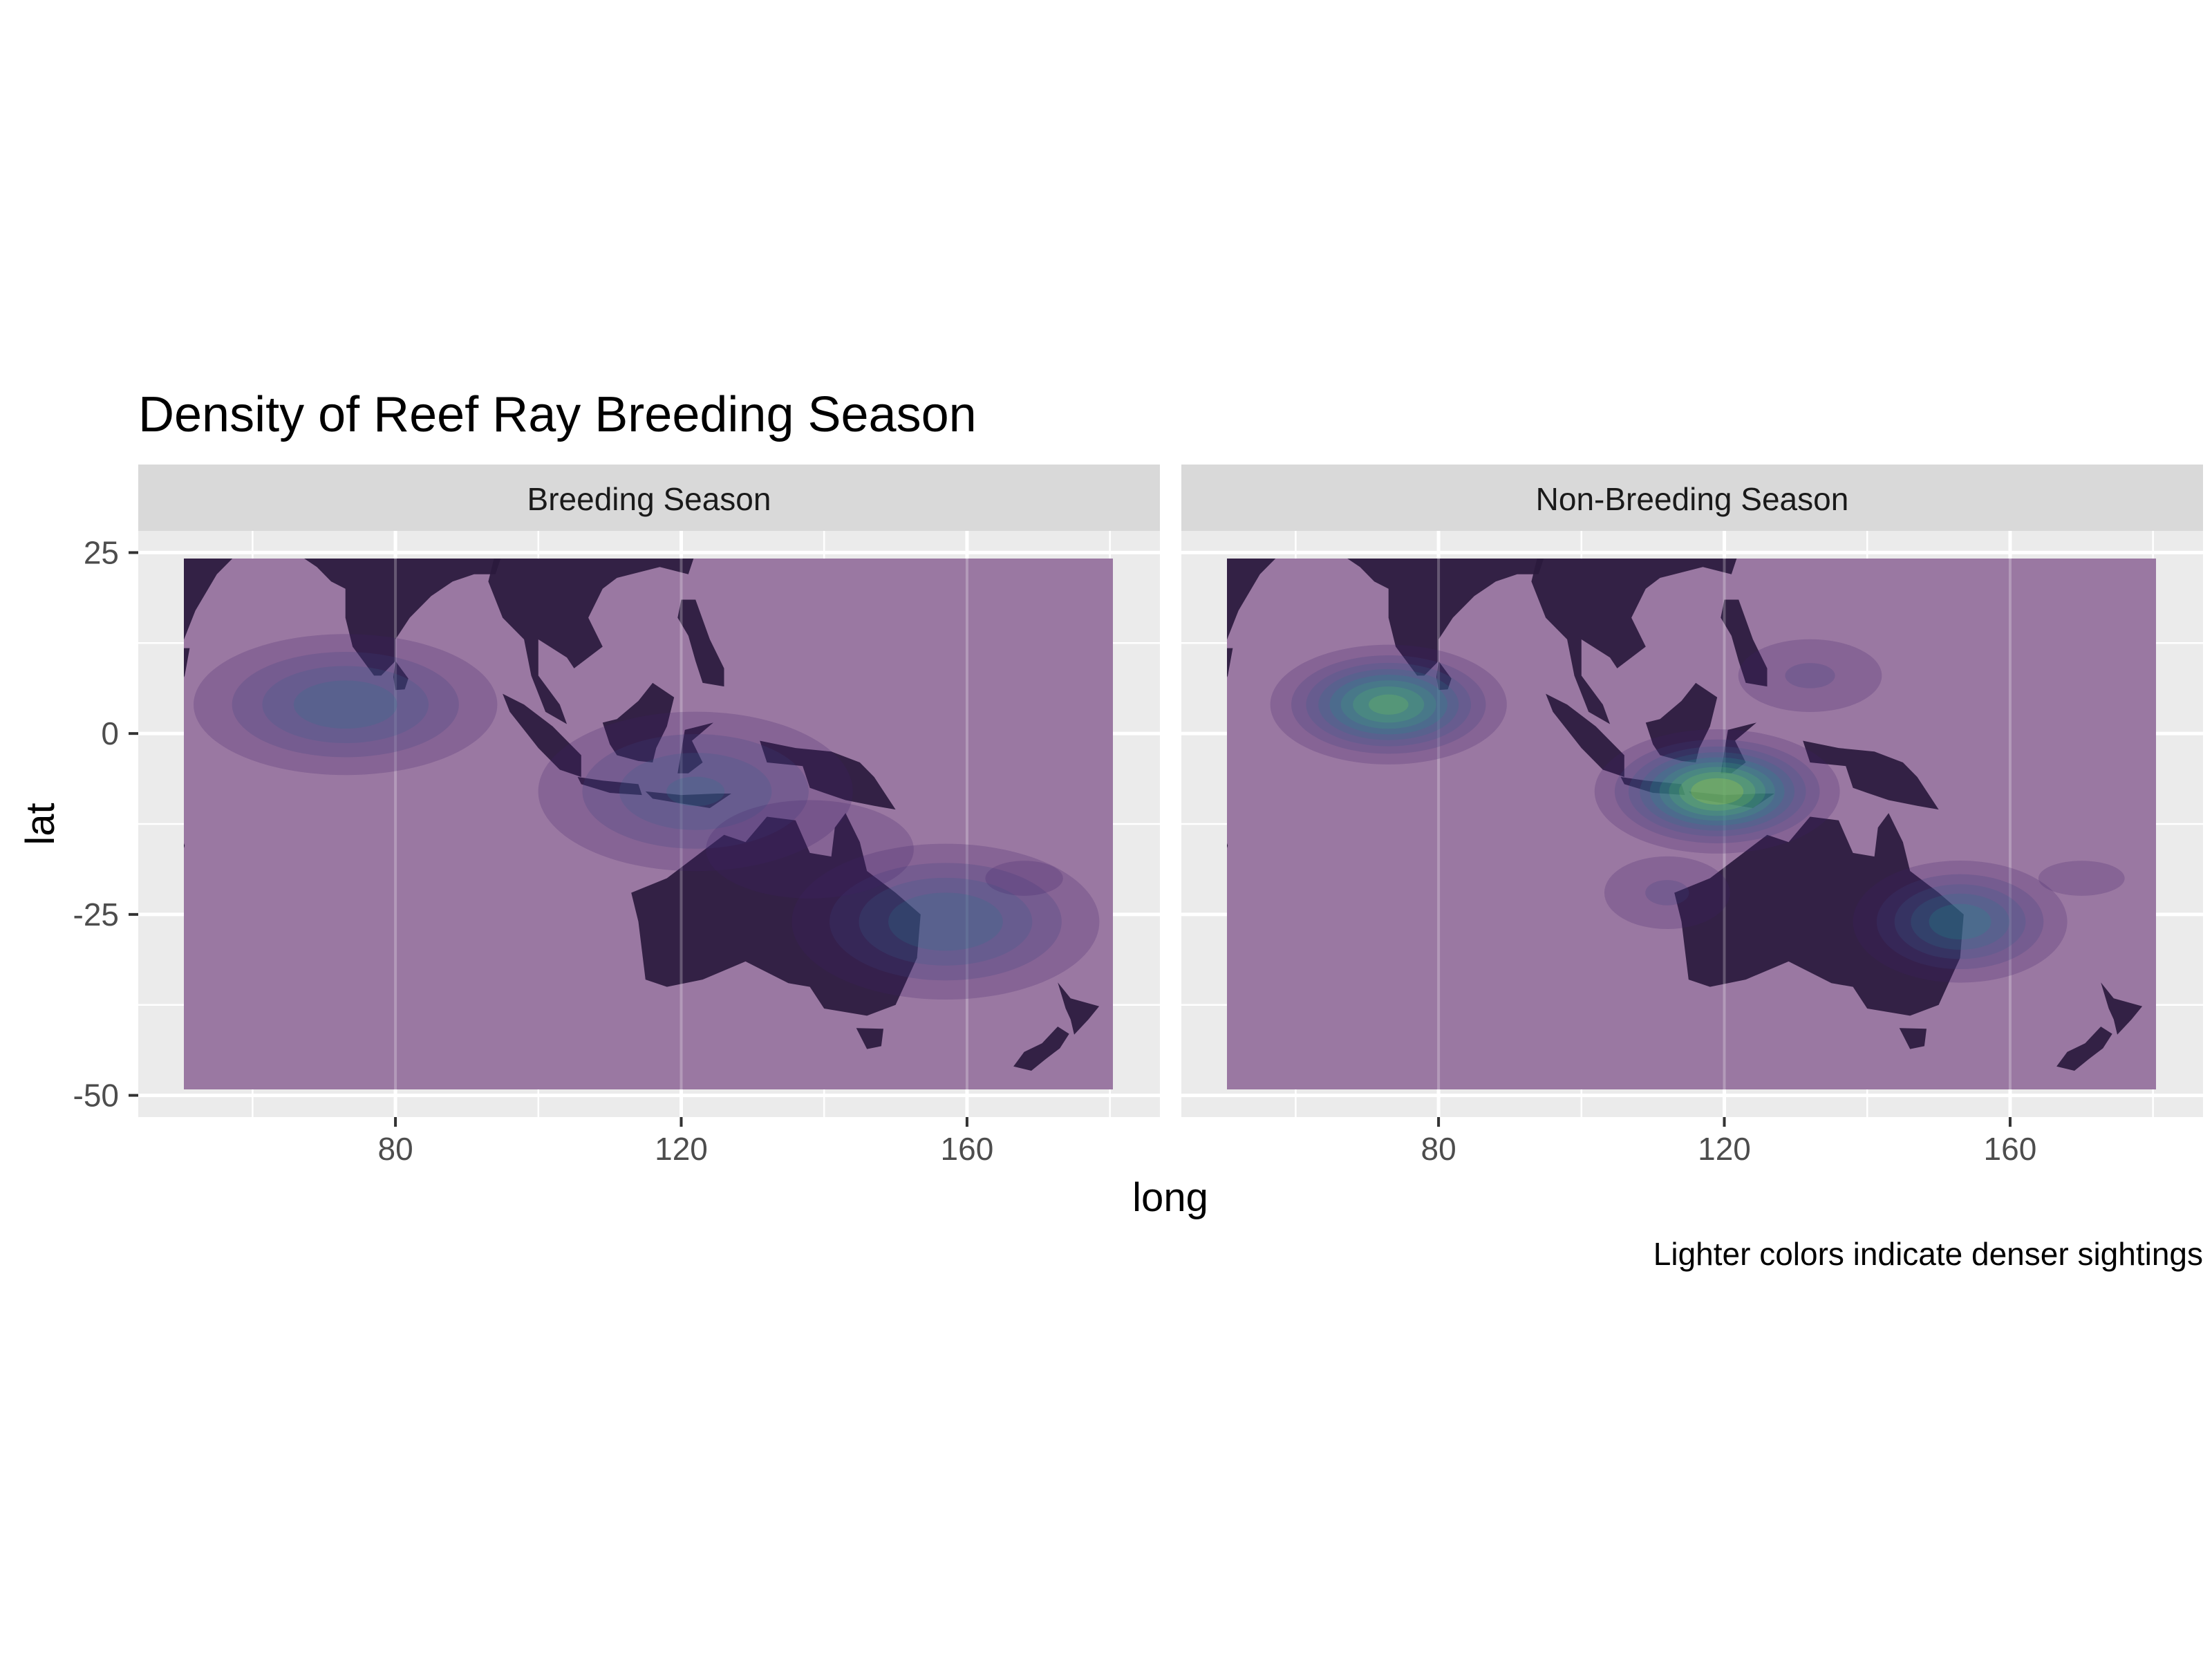  Describe the element at coordinates (1928, 1254) in the screenshot. I see `chart-caption: Lighter colors indicate denser sightings` at that location.